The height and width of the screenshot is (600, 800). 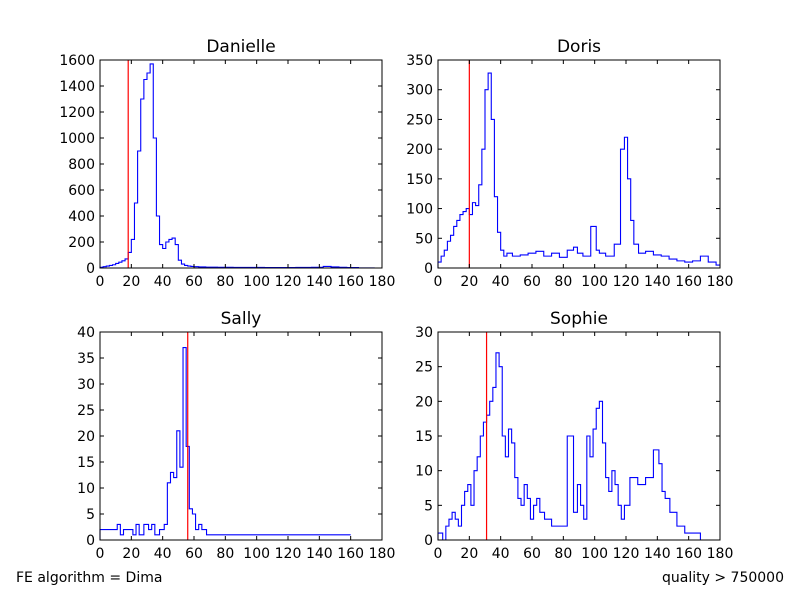 I want to click on y-tick-label: 1600, so click(x=77, y=61).